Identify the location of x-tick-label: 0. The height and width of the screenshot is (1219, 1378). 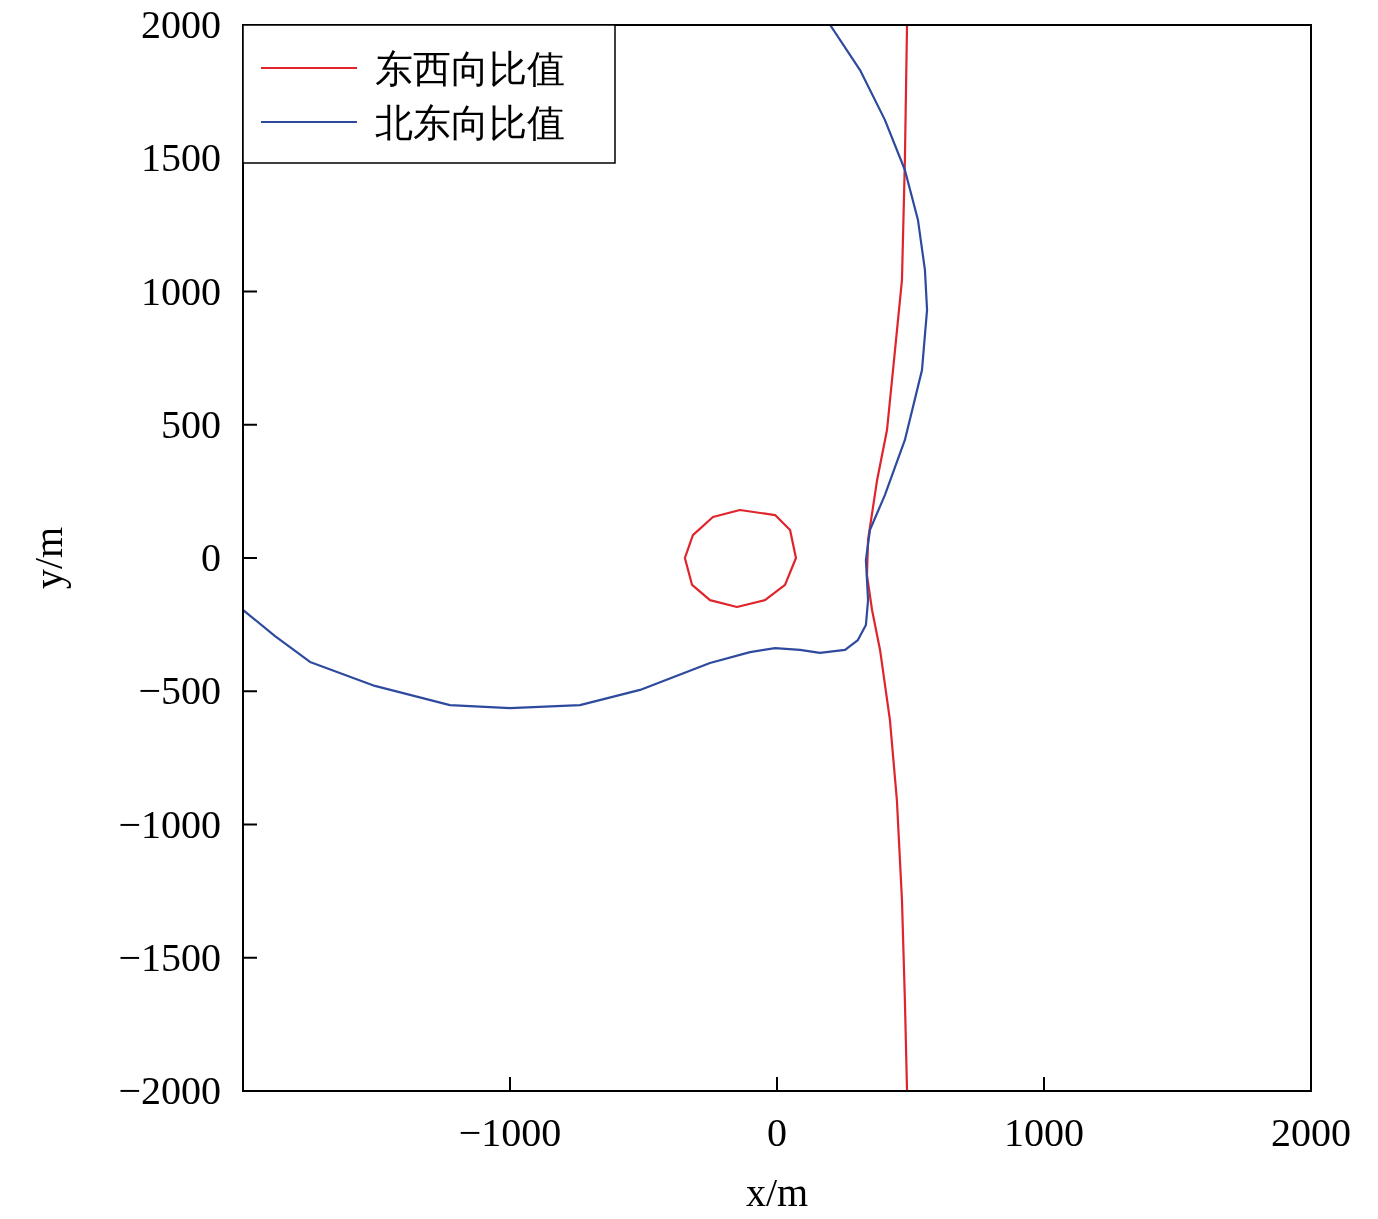
(777, 1132).